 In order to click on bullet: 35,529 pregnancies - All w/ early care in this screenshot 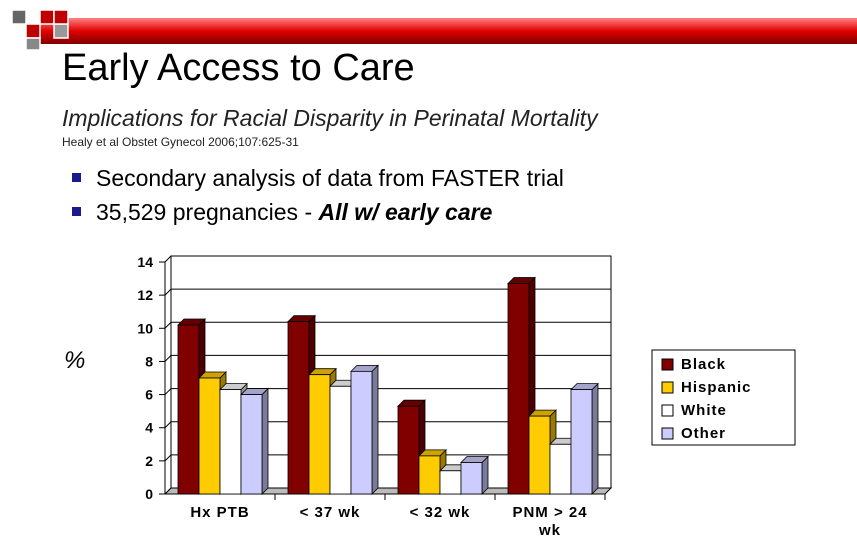, I will do `click(294, 212)`.